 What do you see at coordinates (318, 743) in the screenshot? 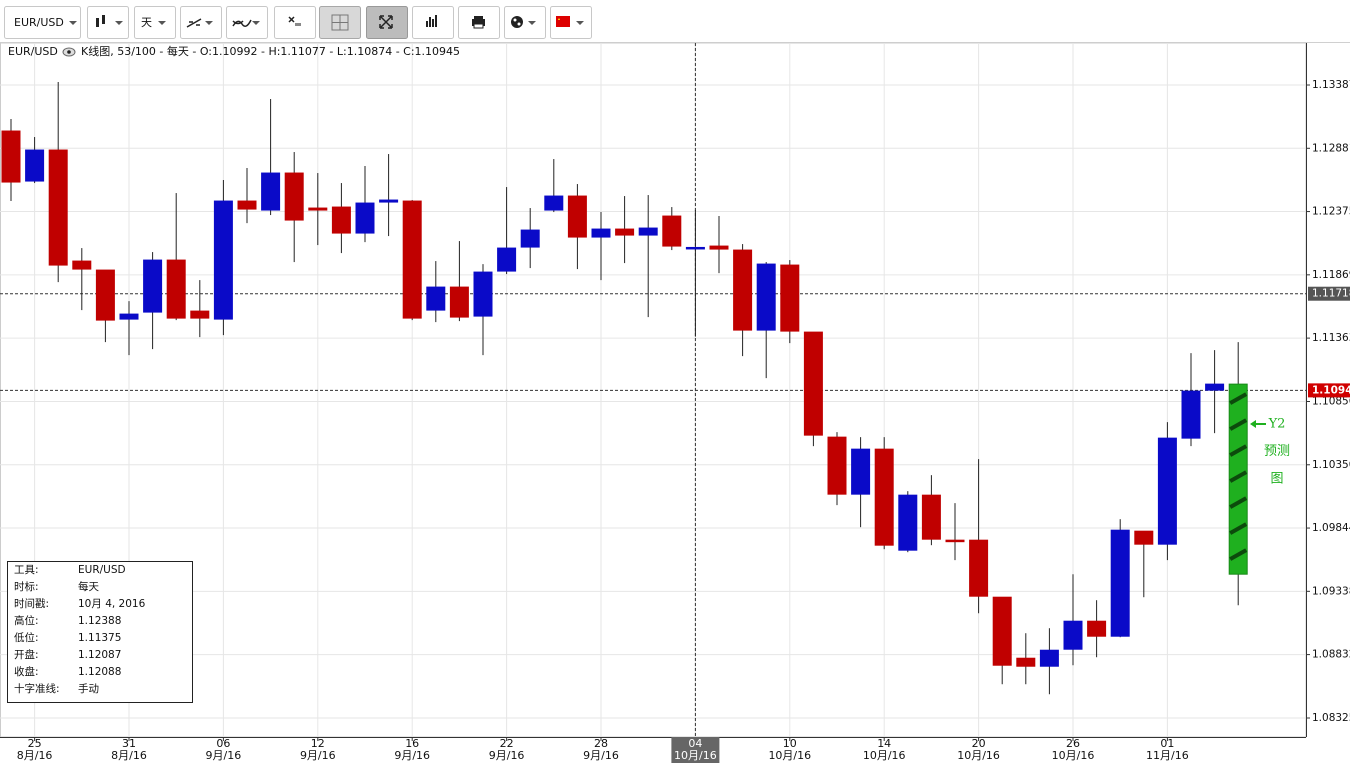
I see `x-tick-label: 12` at bounding box center [318, 743].